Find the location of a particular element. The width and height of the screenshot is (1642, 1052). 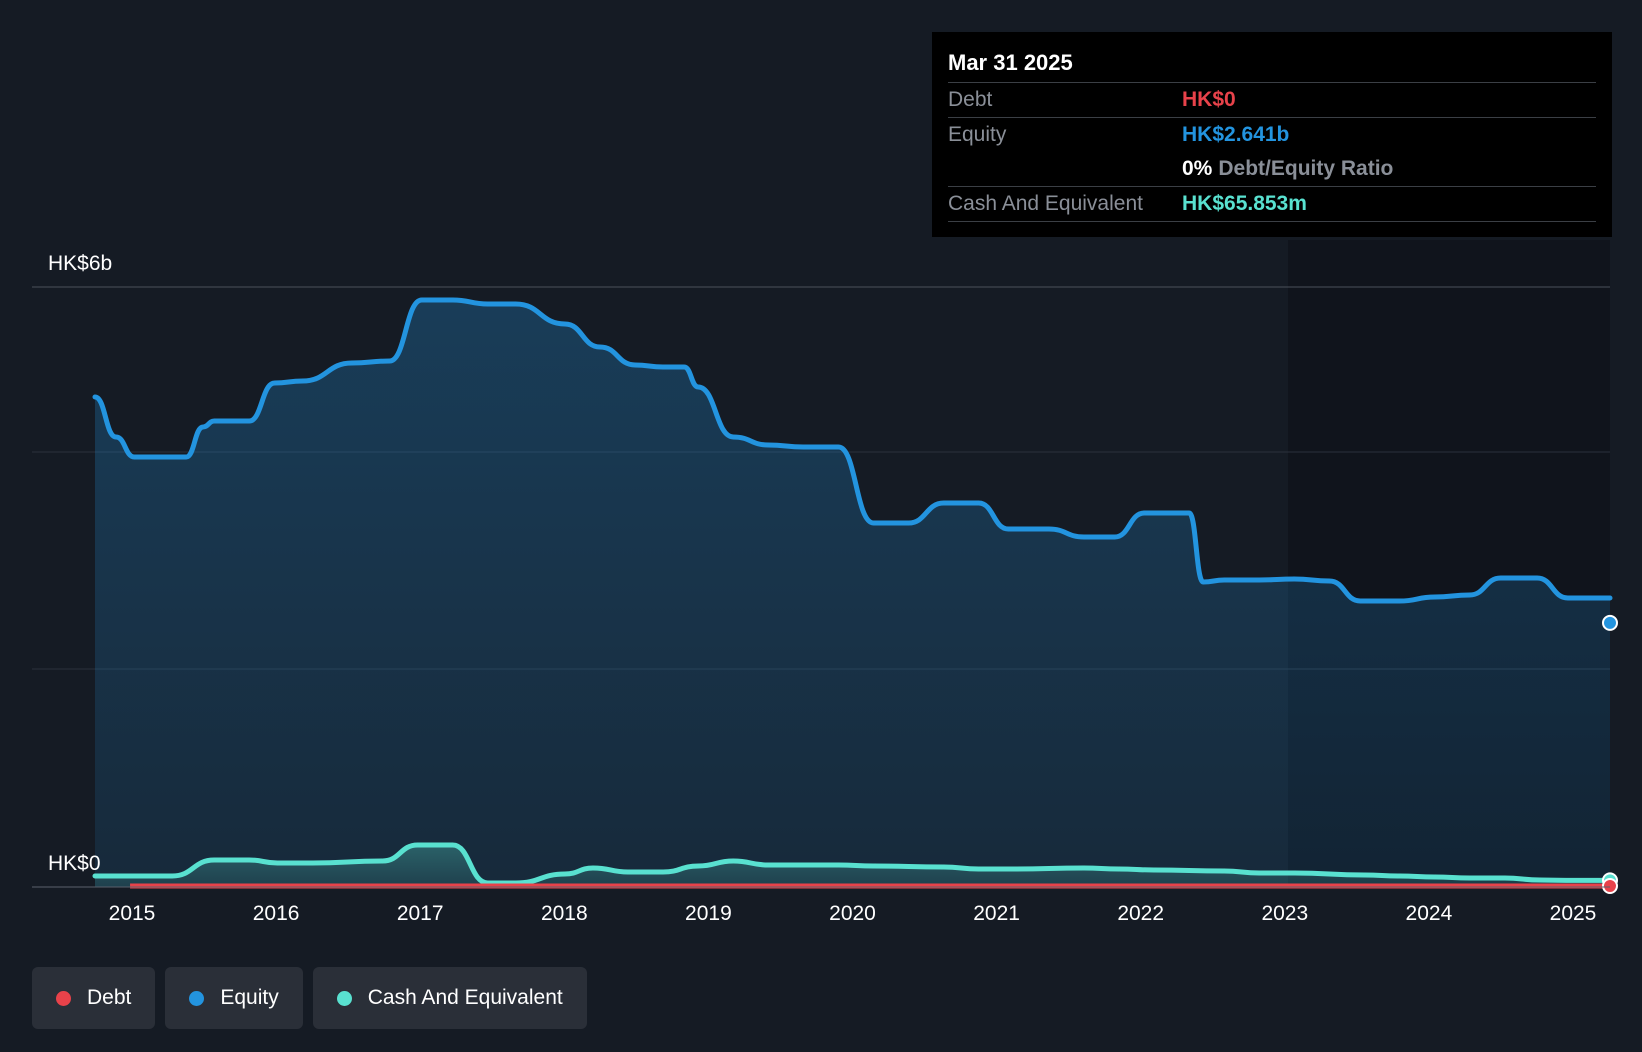

x-tick-label: 2020 is located at coordinates (852, 913).